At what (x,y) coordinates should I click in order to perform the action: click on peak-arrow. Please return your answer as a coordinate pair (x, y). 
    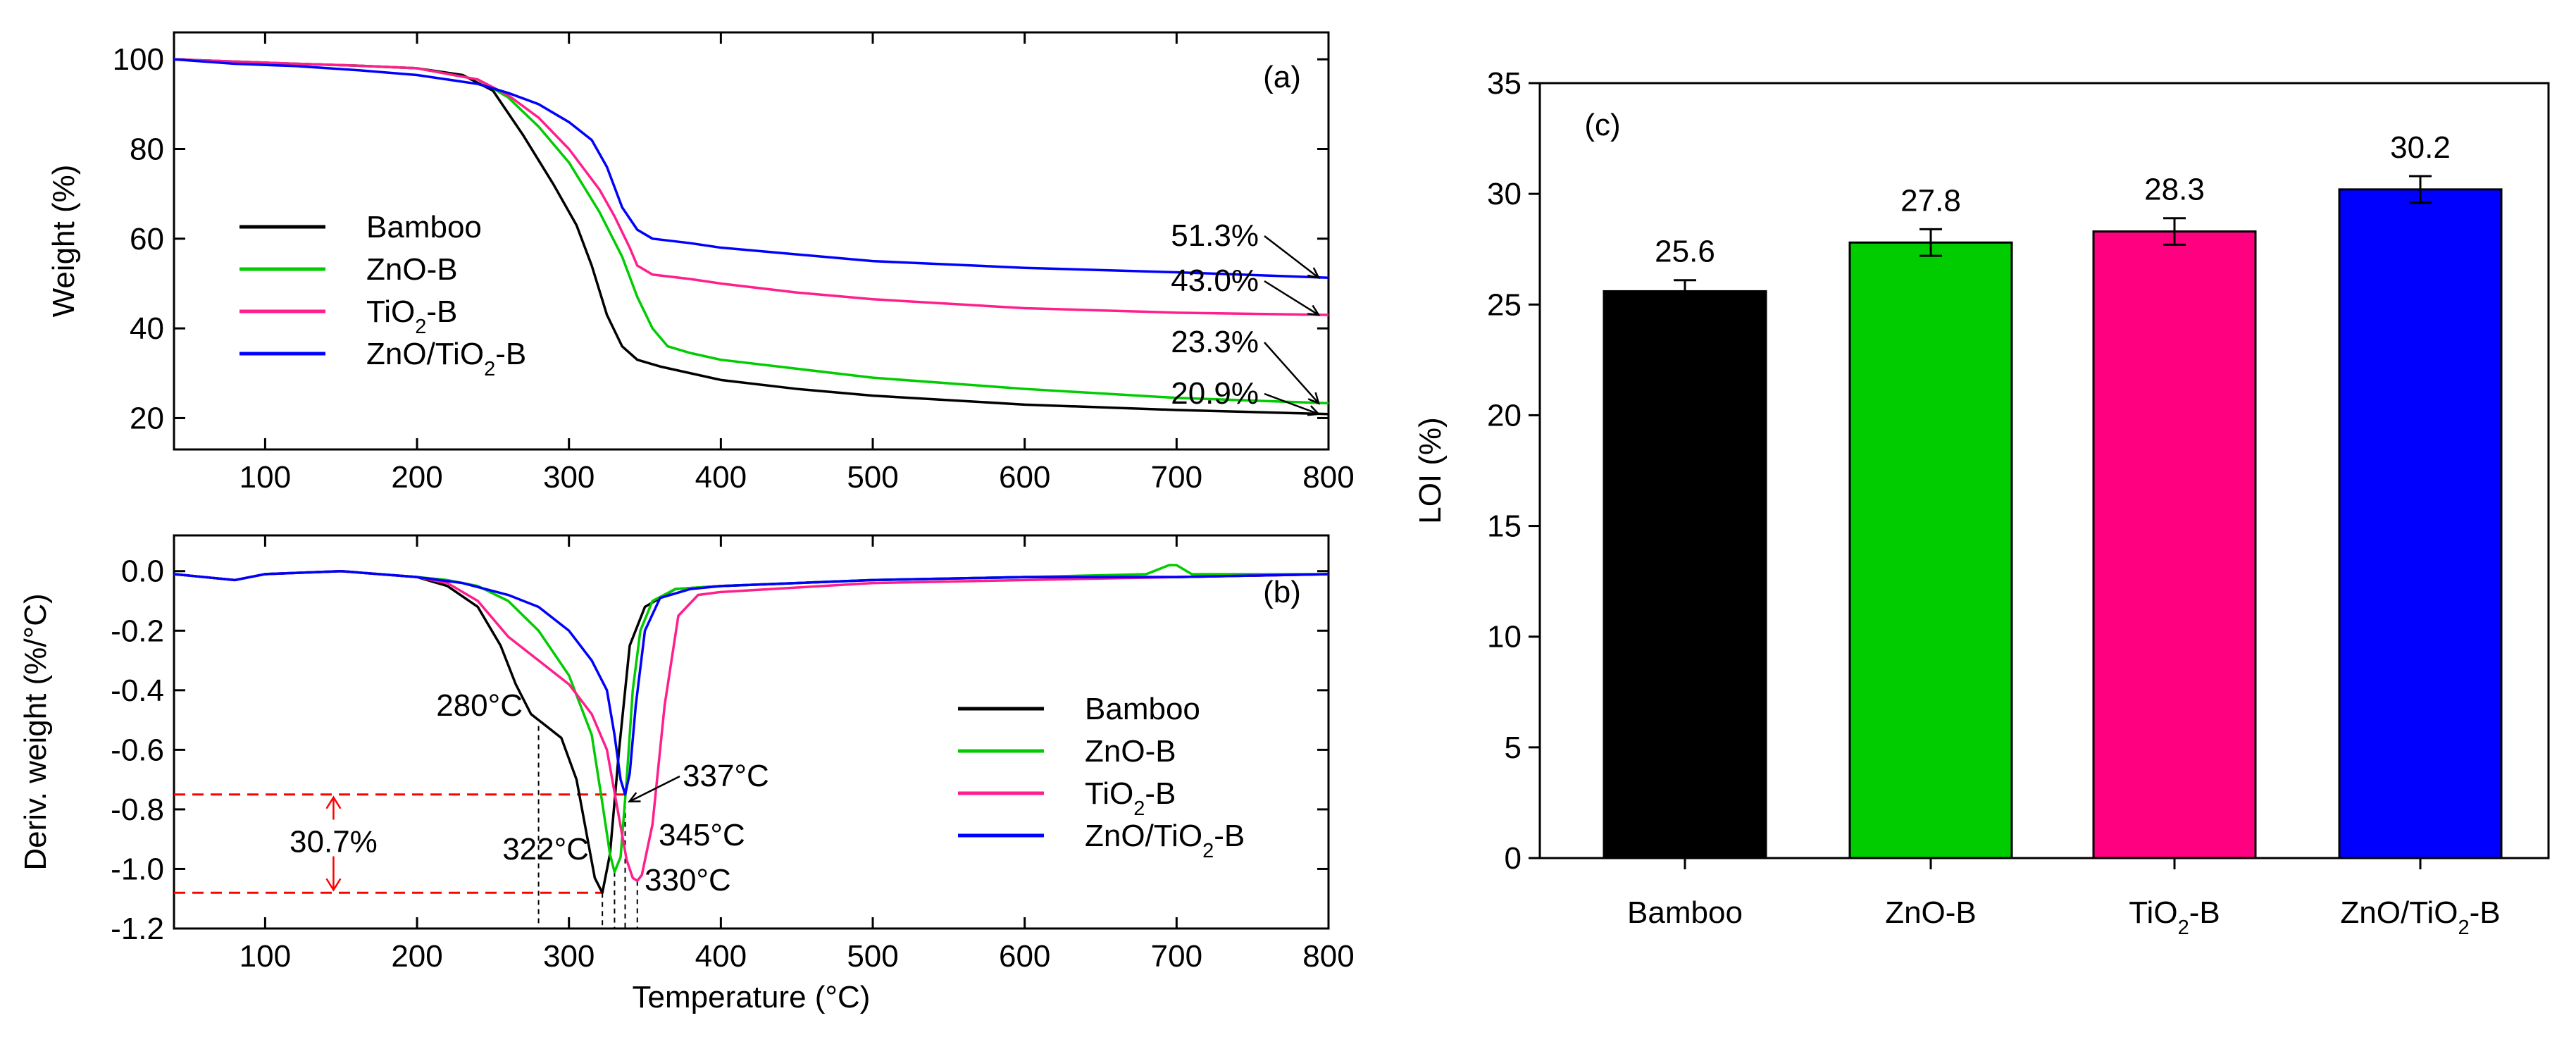
    Looking at the image, I should click on (654, 788).